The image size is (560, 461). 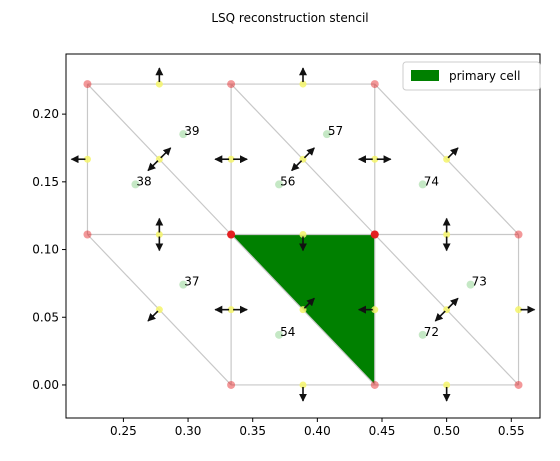 I want to click on cell-label: 56, so click(x=287, y=181).